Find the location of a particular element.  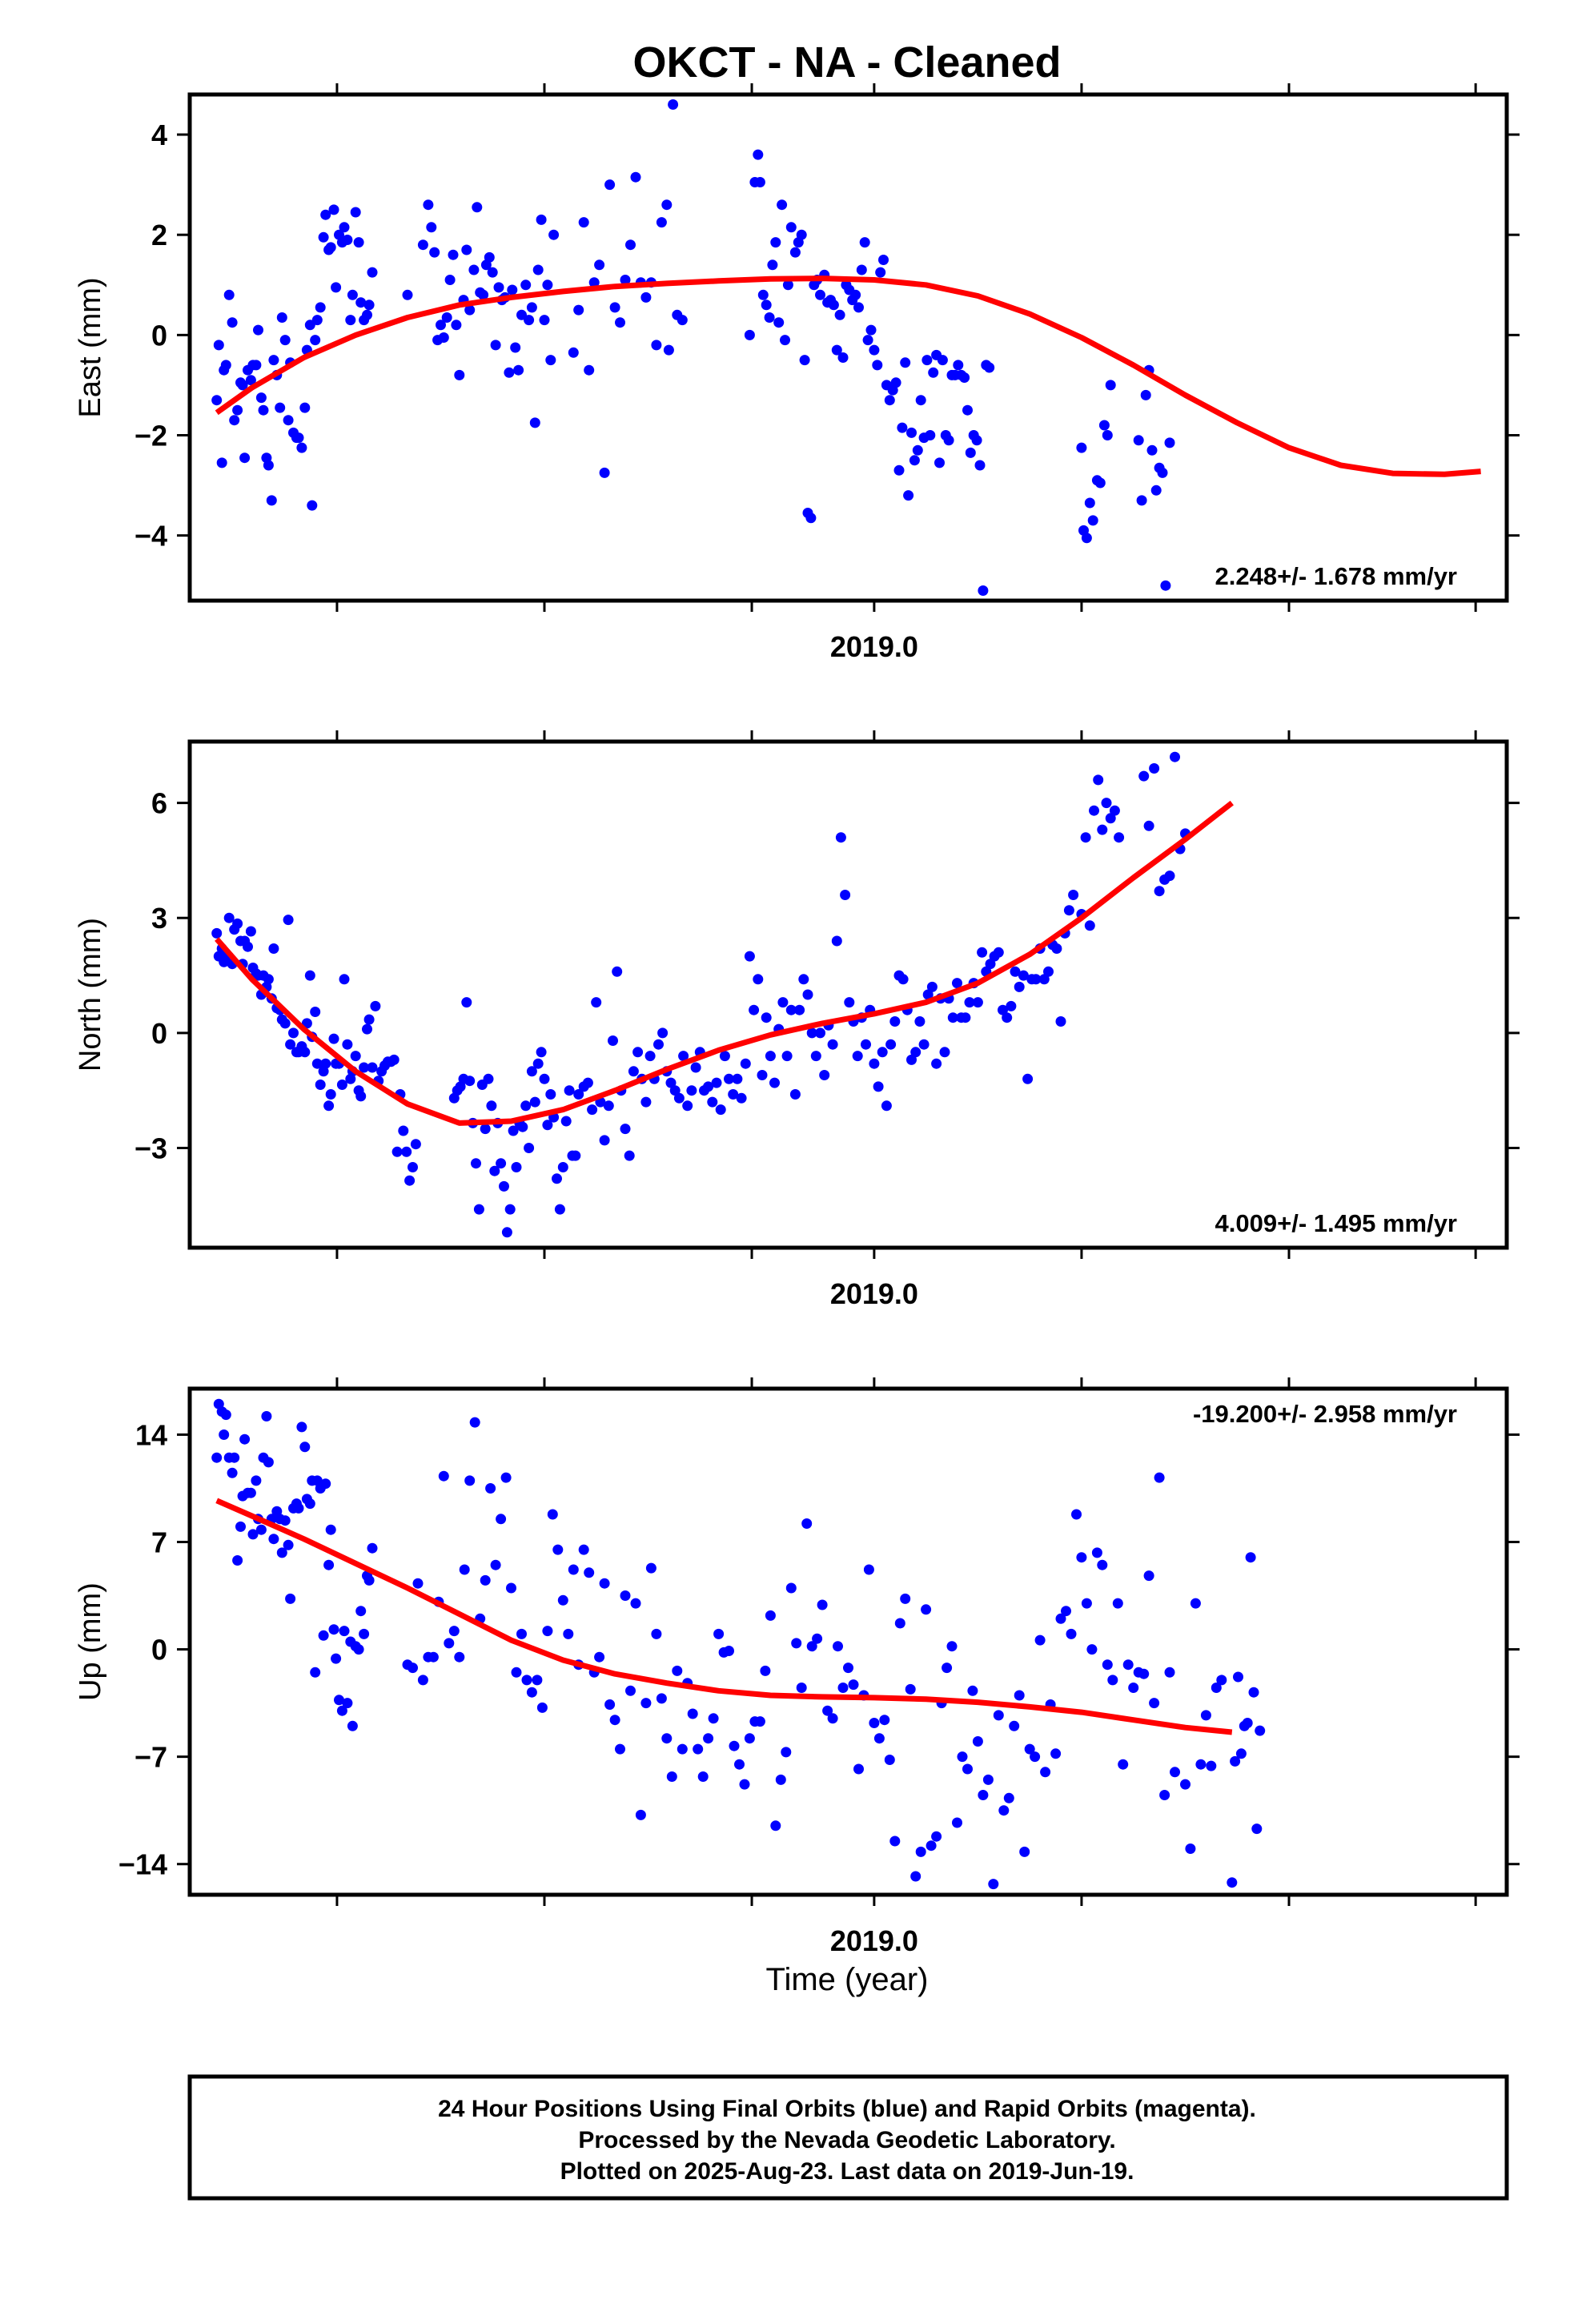

up-points is located at coordinates (739, 1644).